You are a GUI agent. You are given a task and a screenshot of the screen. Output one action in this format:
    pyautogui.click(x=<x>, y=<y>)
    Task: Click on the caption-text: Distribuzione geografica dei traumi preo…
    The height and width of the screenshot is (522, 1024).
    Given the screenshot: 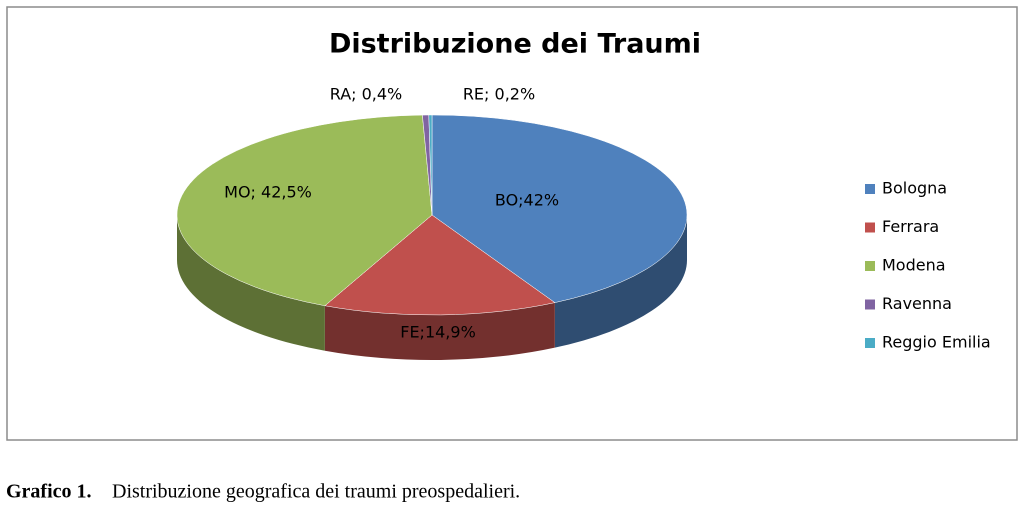 What is the action you would take?
    pyautogui.click(x=316, y=492)
    